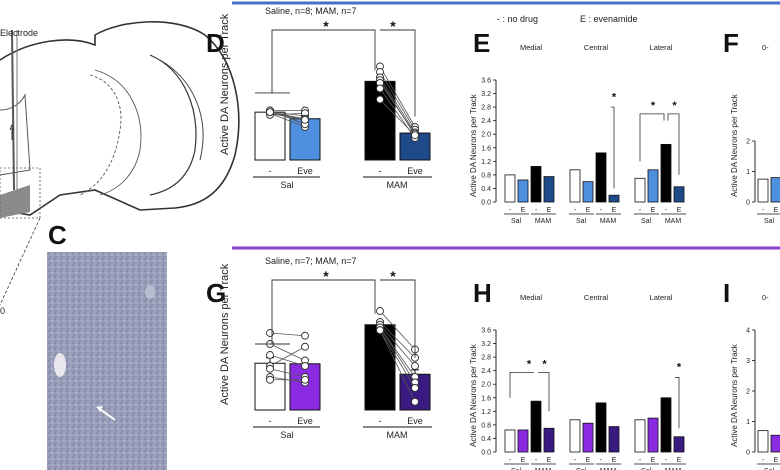 The image size is (780, 470). I want to click on y-tick-label: 3.6, so click(486, 331).